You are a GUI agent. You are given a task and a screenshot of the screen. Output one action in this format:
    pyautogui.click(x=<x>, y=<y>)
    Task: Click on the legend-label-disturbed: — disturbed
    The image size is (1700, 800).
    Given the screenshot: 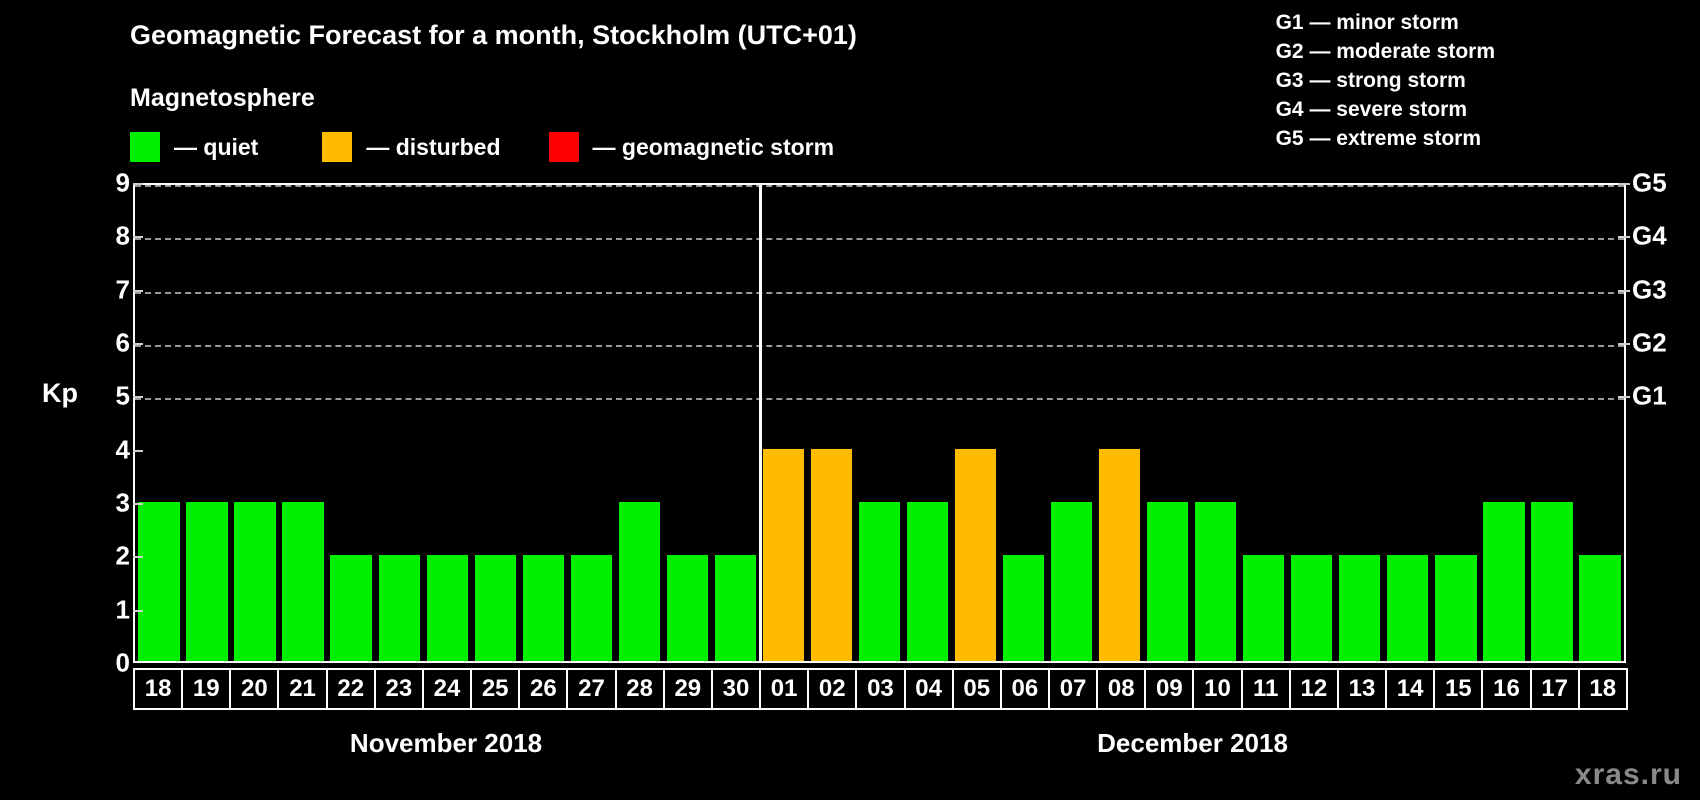 What is the action you would take?
    pyautogui.click(x=433, y=146)
    